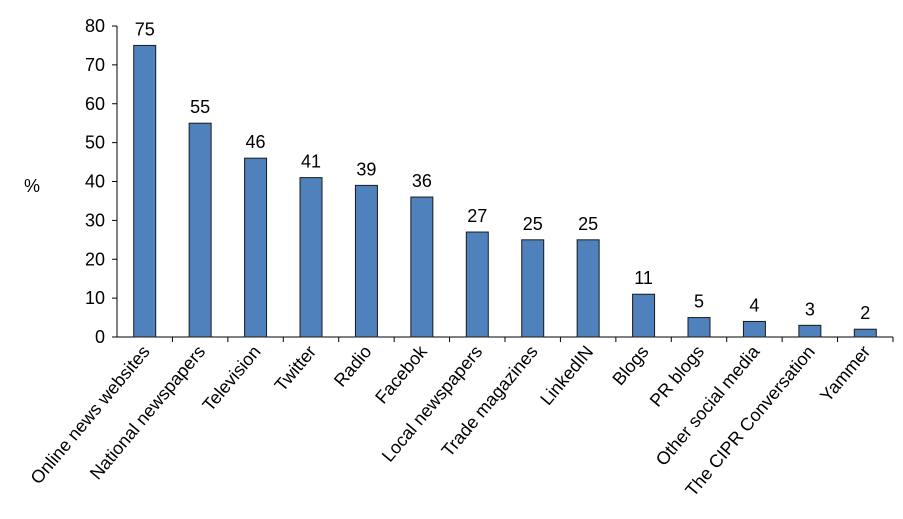 The image size is (903, 519). I want to click on y-tick-label: 20, so click(95, 259).